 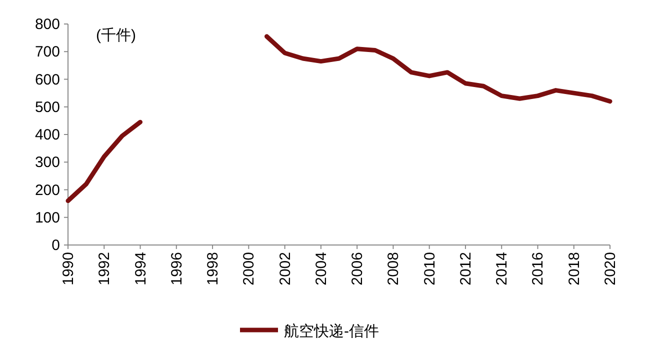 I want to click on x-tick-label: 2016, so click(x=538, y=269).